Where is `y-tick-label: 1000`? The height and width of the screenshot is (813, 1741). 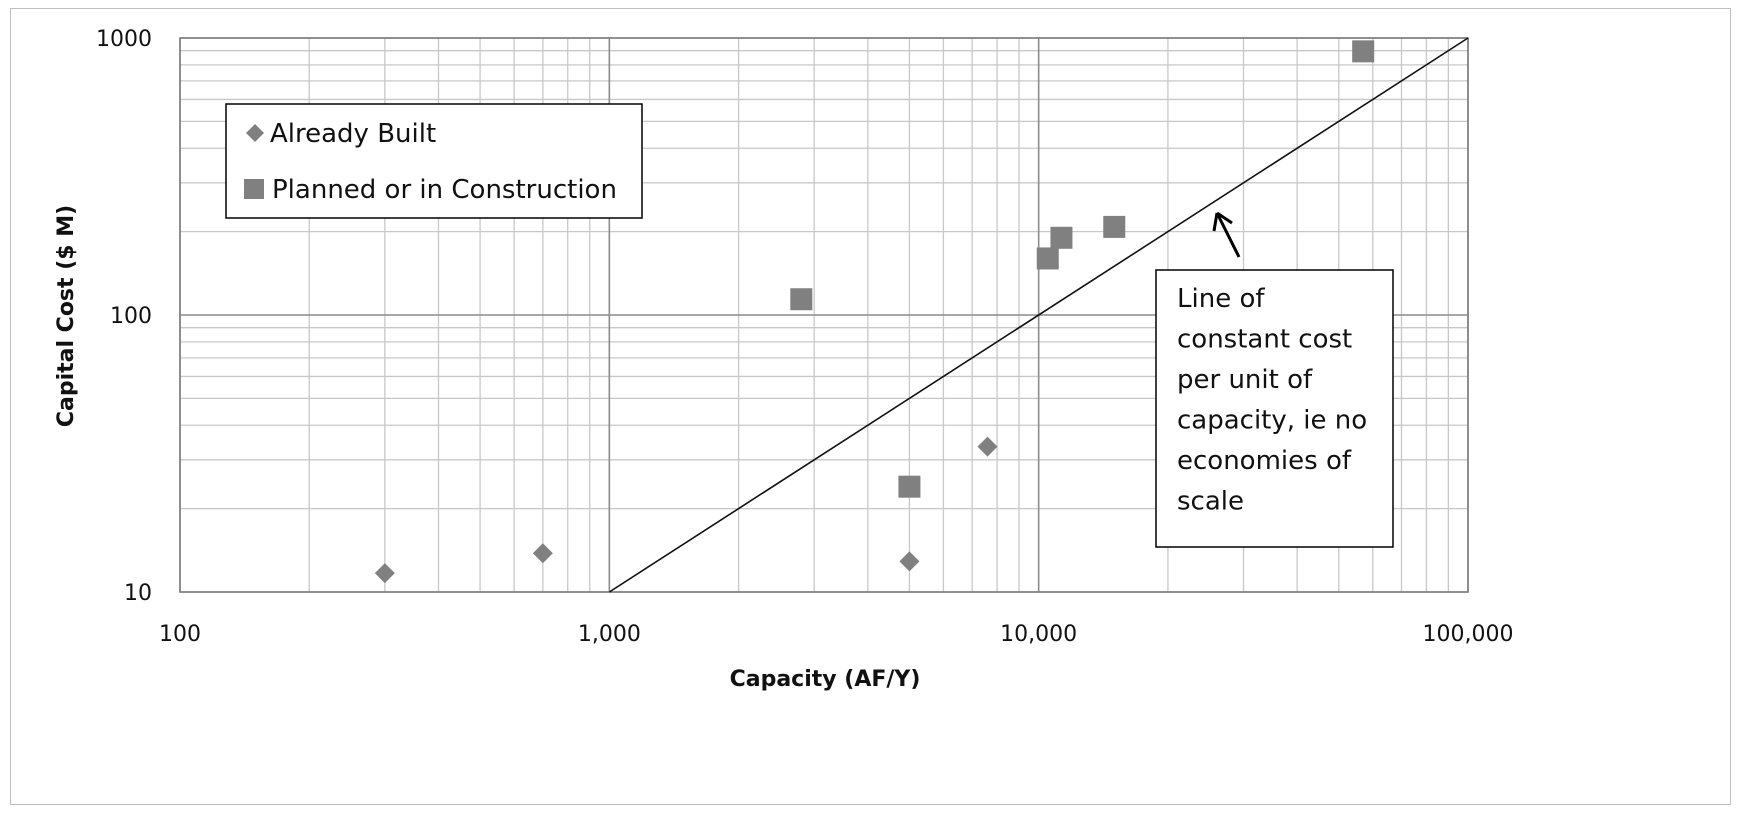 y-tick-label: 1000 is located at coordinates (124, 39).